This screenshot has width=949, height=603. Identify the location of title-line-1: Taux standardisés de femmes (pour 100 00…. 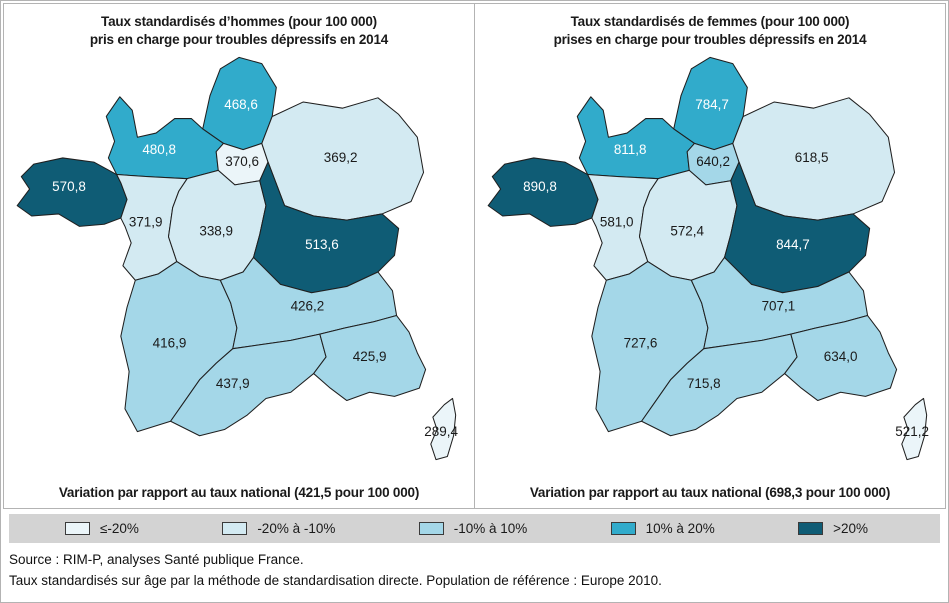
(710, 21).